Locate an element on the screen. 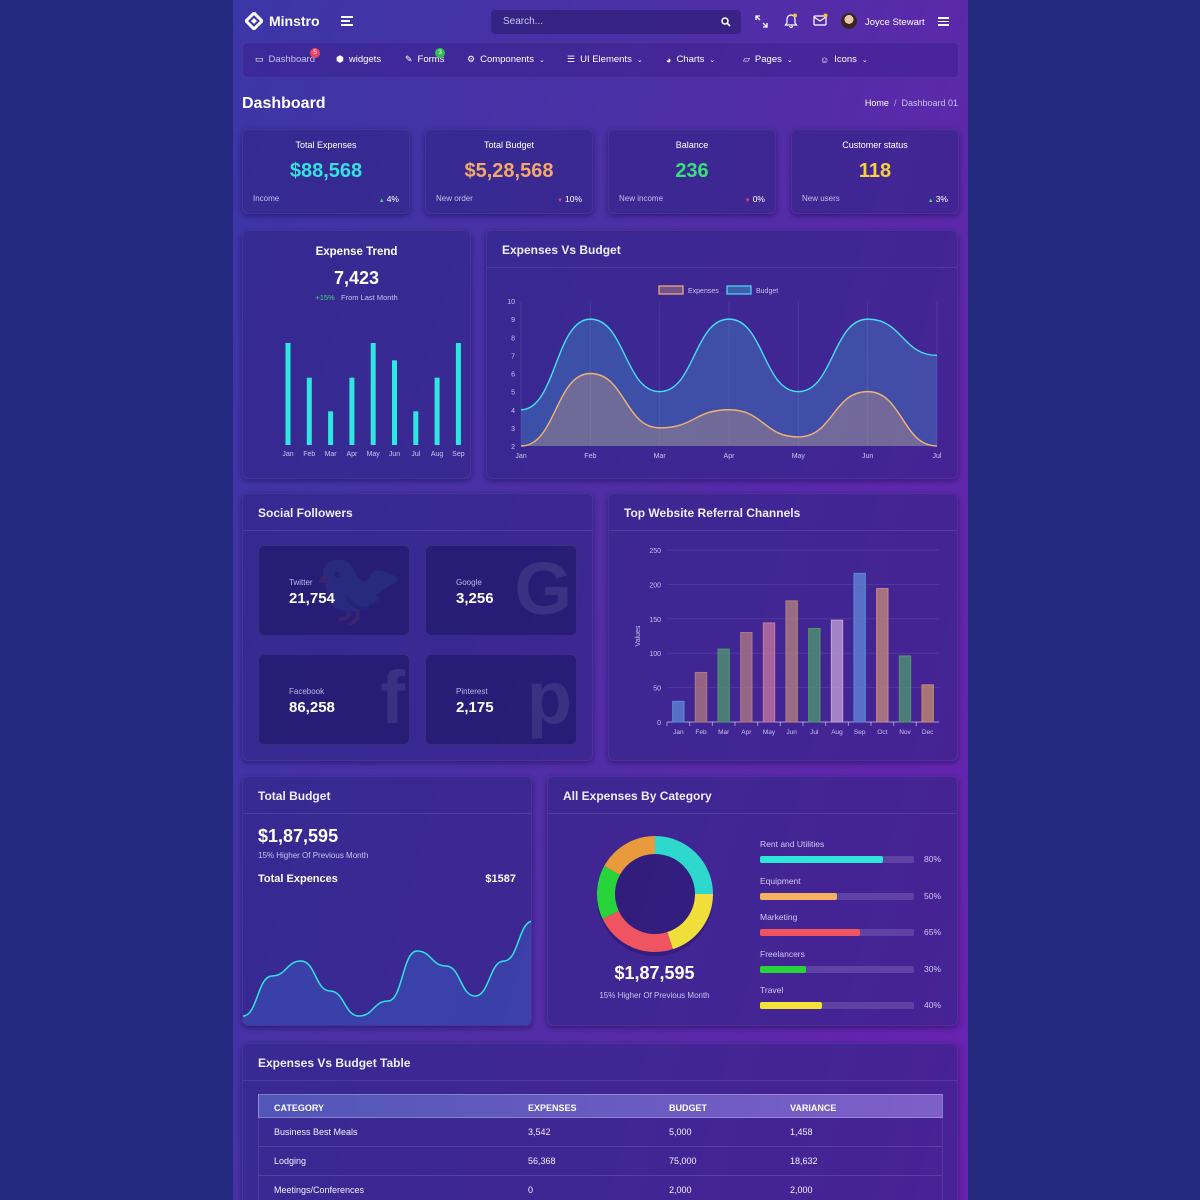  stat-footer: New order is located at coordinates (454, 198).